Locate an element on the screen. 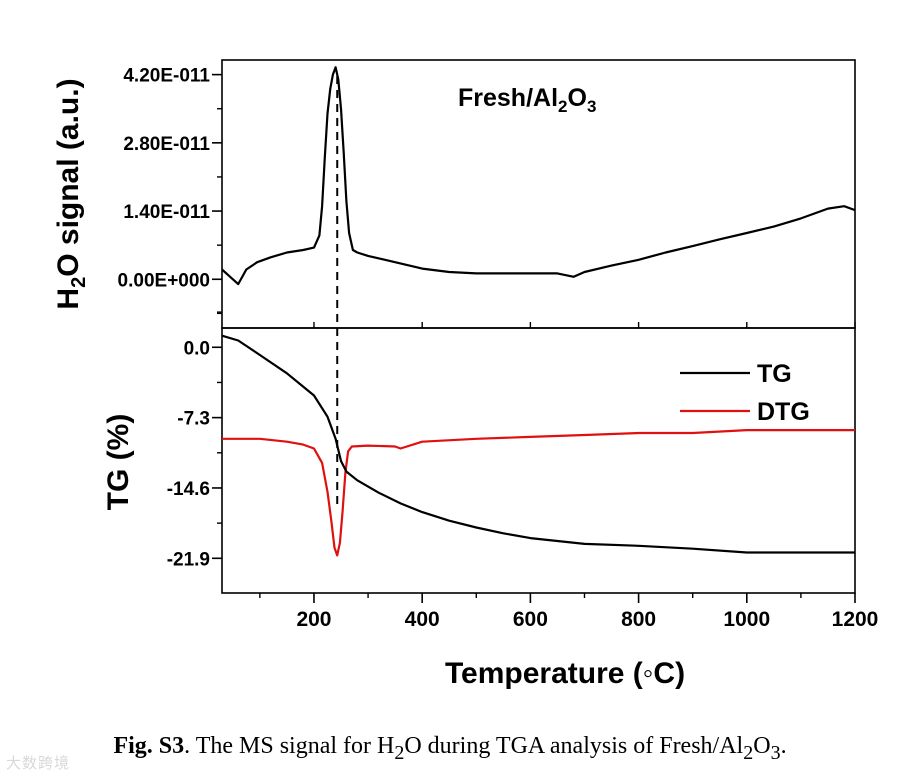 The height and width of the screenshot is (779, 900). x-tick-label: 1200 is located at coordinates (855, 619).